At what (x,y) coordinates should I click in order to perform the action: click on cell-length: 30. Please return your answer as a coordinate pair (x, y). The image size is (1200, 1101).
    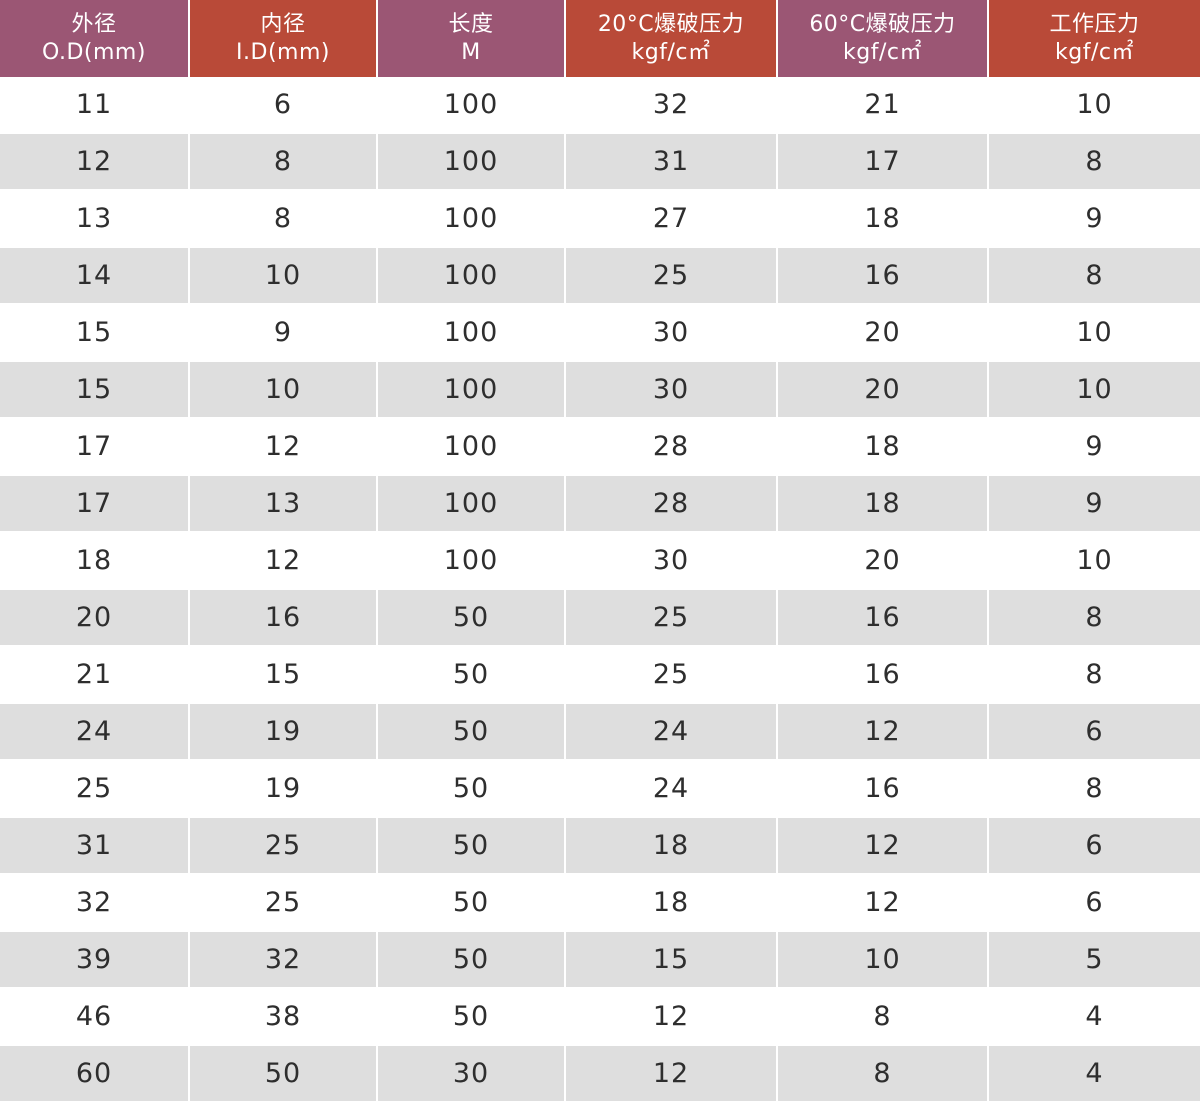
    Looking at the image, I should click on (471, 1072).